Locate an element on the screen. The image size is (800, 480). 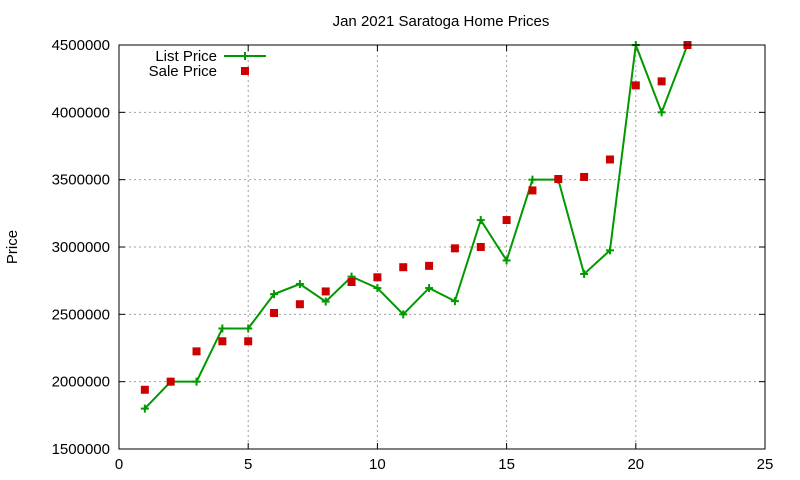
y-tick-label: 4500000 is located at coordinates (81, 45).